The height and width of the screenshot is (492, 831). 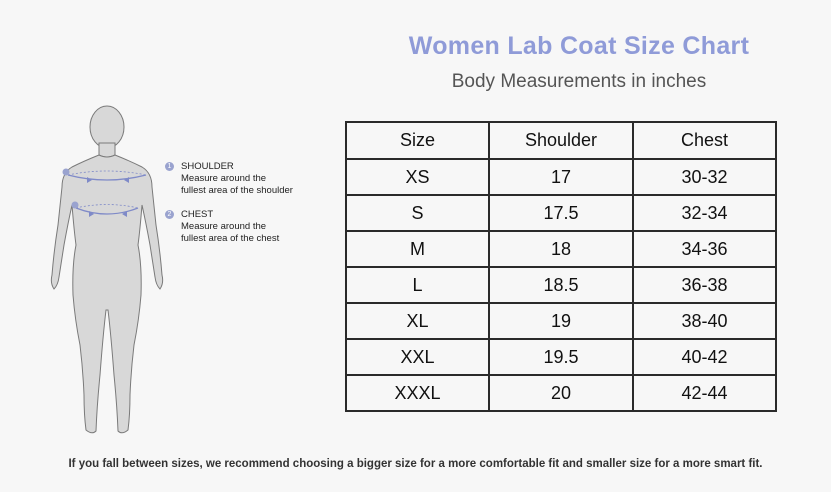 I want to click on header-shoulder: Shoulder, so click(x=561, y=140).